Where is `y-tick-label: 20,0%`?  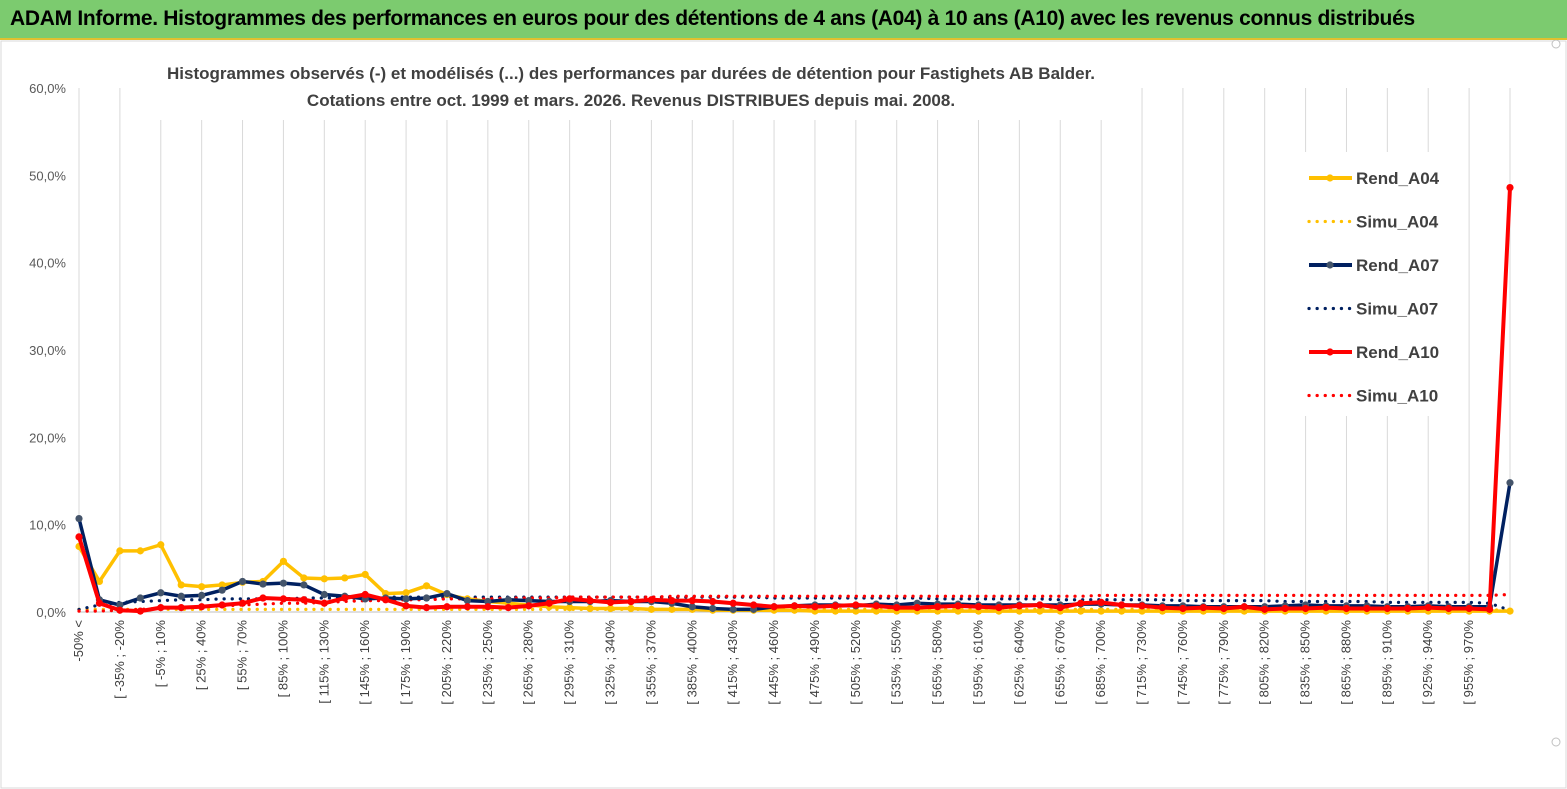
y-tick-label: 20,0% is located at coordinates (47, 437).